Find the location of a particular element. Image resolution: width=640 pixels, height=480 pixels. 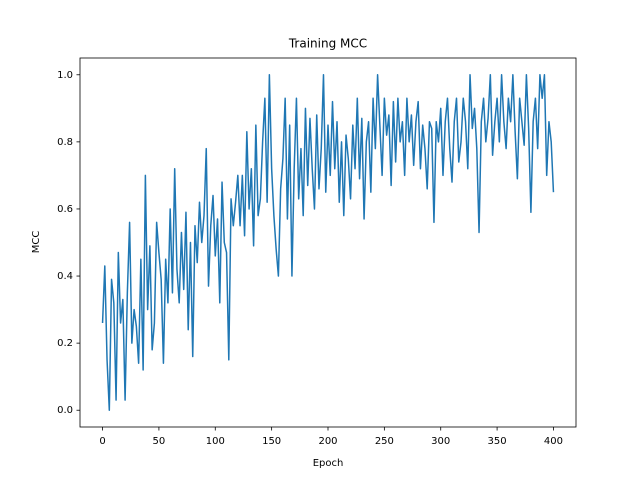

x-tick-label: 200 is located at coordinates (327, 441).